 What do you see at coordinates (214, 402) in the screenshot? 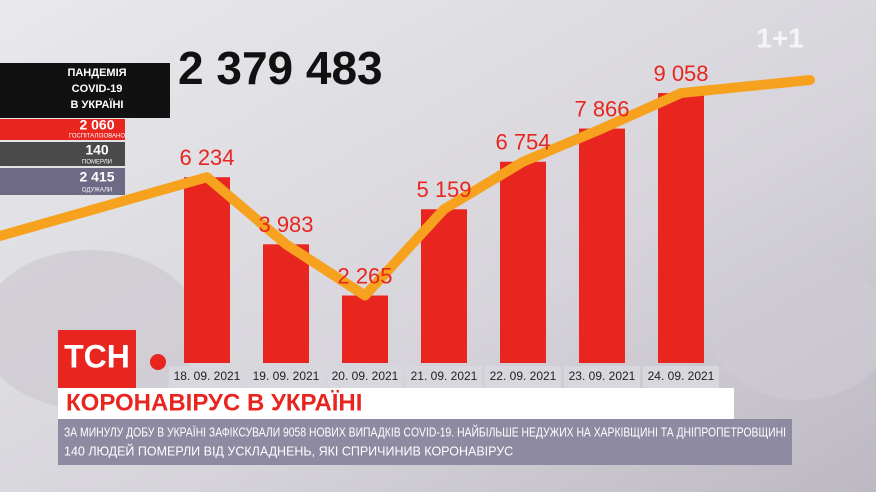
I see `headline: КОРОНАВІРУС В УКРАЇНІ` at bounding box center [214, 402].